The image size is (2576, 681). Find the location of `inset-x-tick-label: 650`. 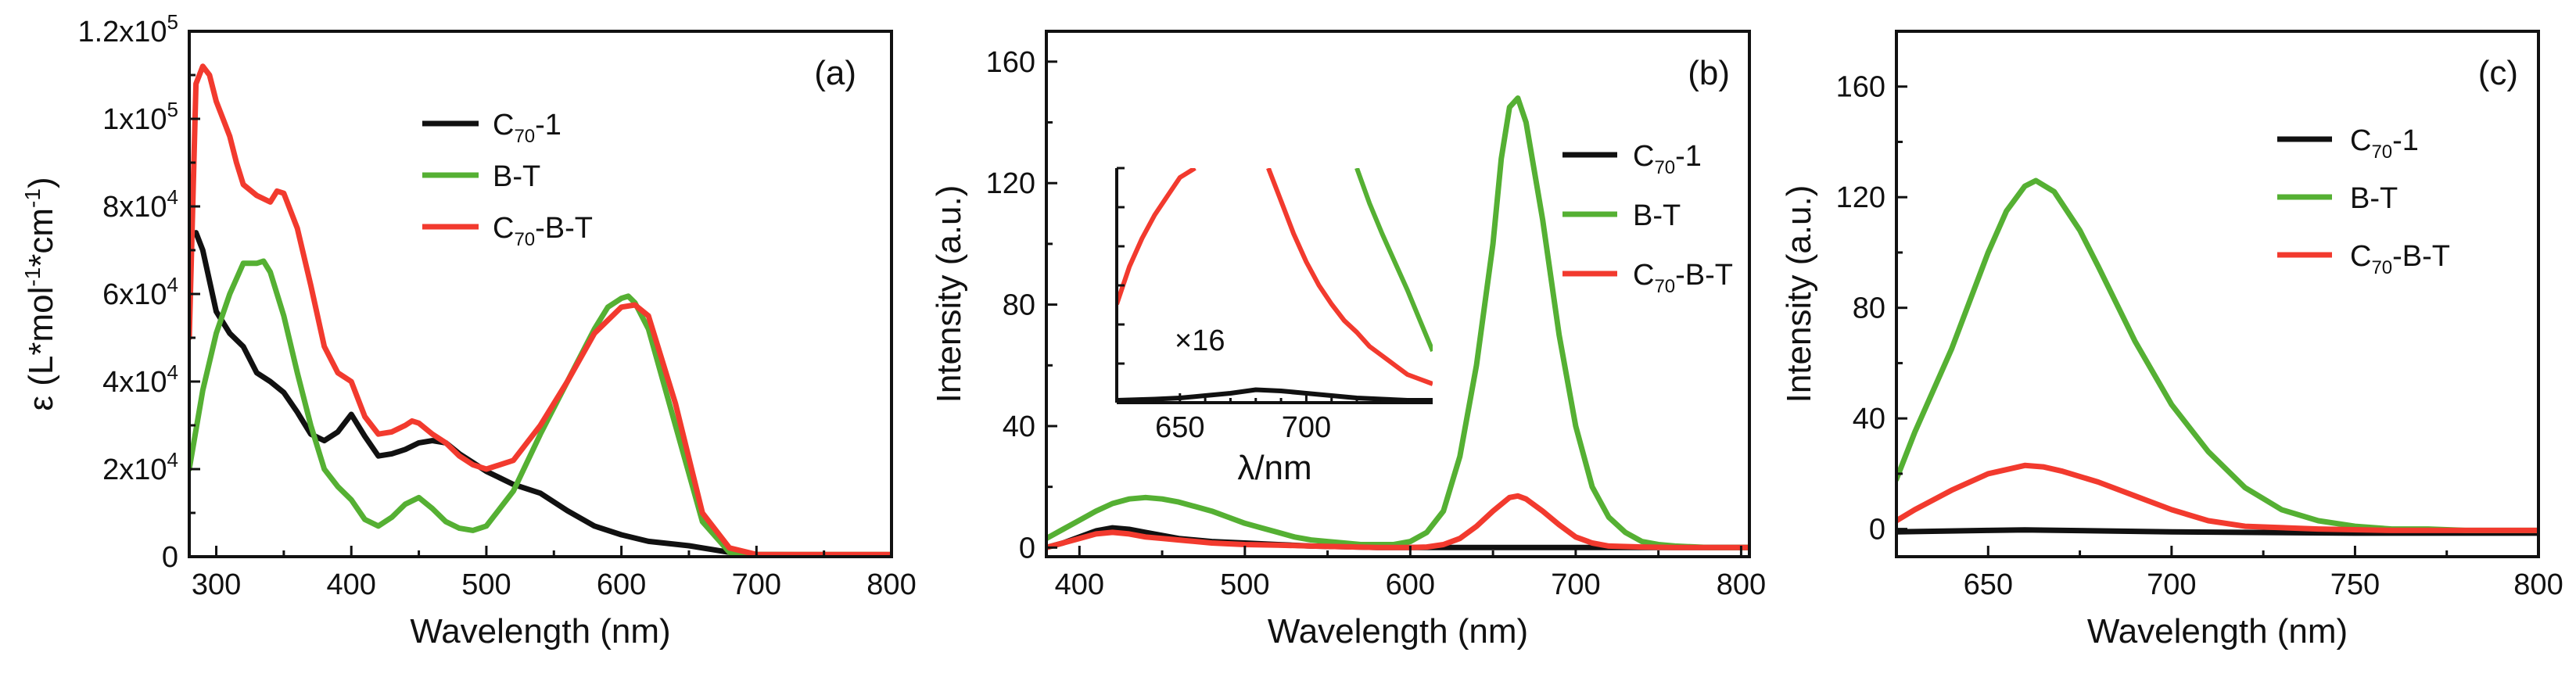

inset-x-tick-label: 650 is located at coordinates (1179, 427).